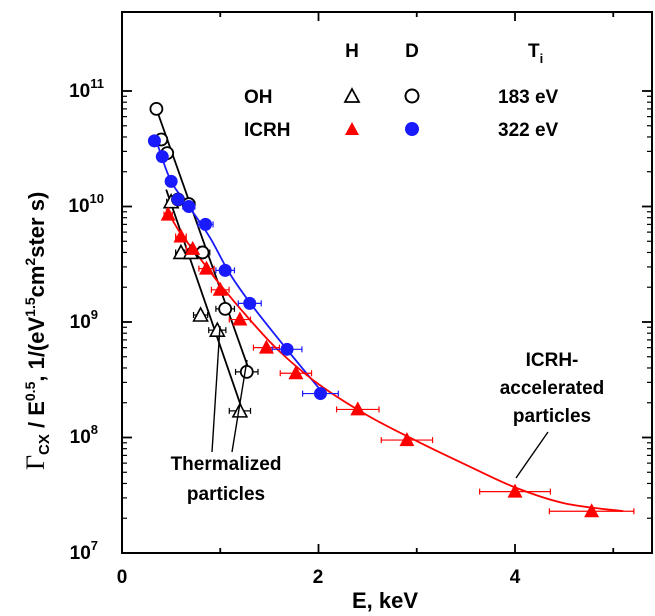  I want to click on annotation-thermalized-line-2: particles, so click(226, 494).